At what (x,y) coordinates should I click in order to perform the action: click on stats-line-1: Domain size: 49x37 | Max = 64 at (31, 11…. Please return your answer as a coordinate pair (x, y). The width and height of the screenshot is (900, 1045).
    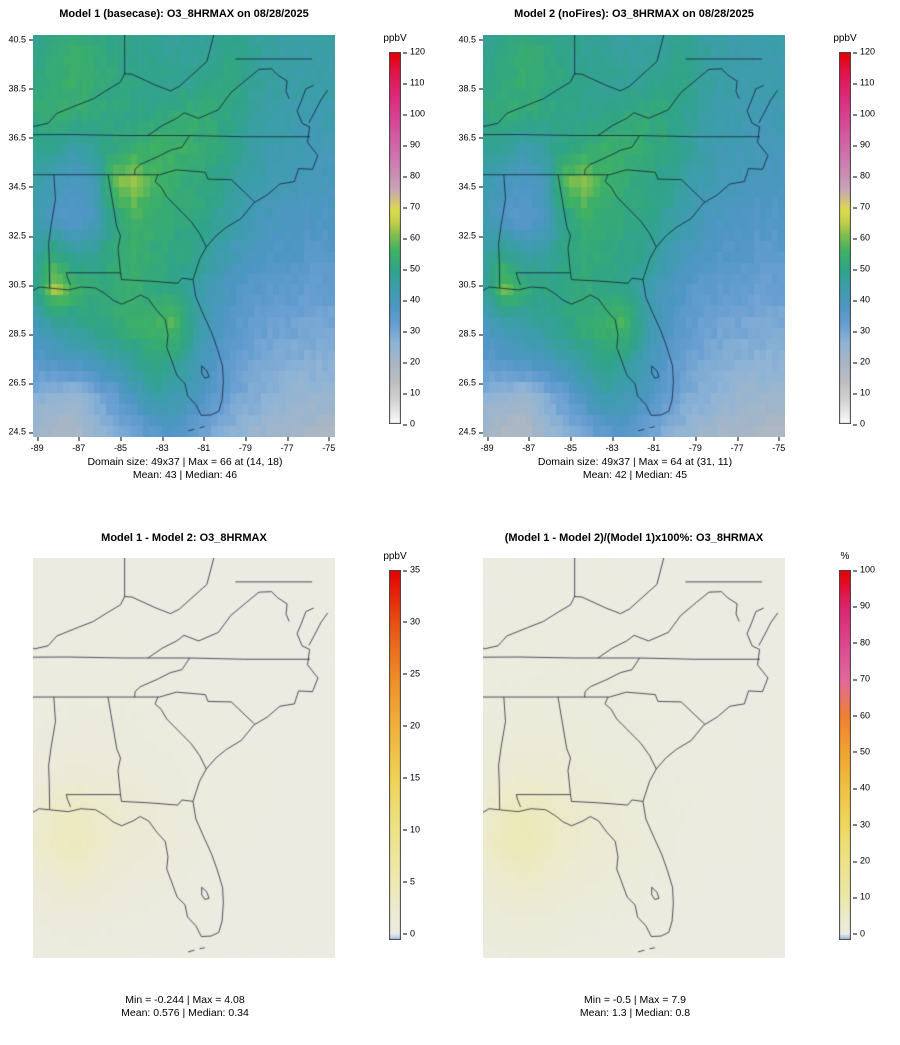
    Looking at the image, I should click on (635, 462).